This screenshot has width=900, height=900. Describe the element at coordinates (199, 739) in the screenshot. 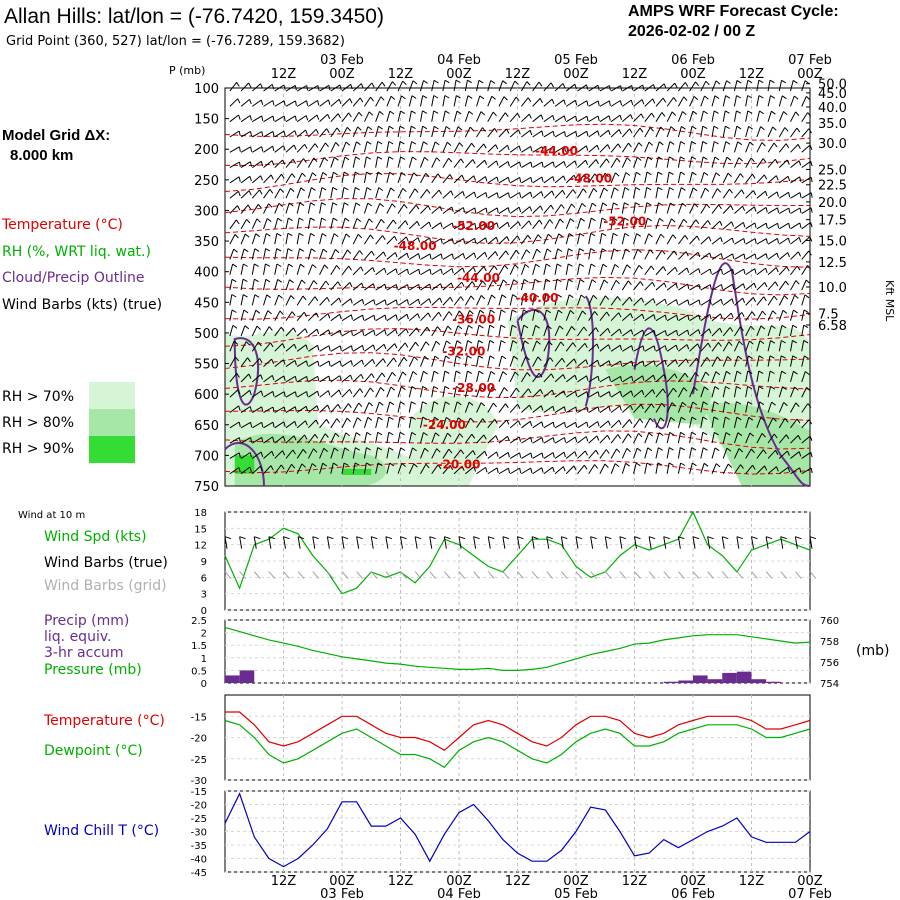

I see `temperature-panel-ytick-label: -20` at that location.